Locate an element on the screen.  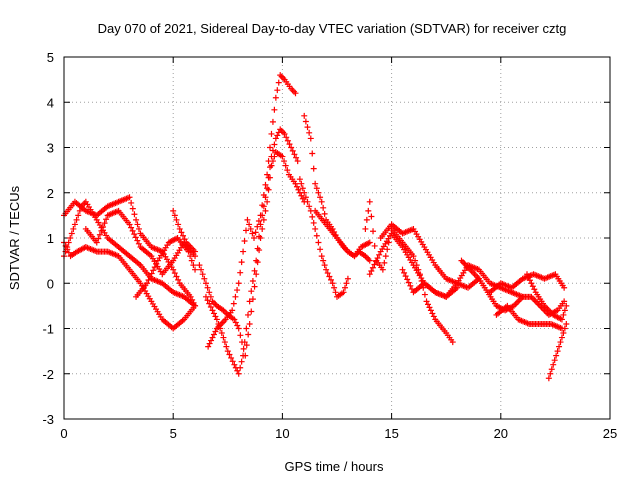
y-tick-label: 0 is located at coordinates (50, 283).